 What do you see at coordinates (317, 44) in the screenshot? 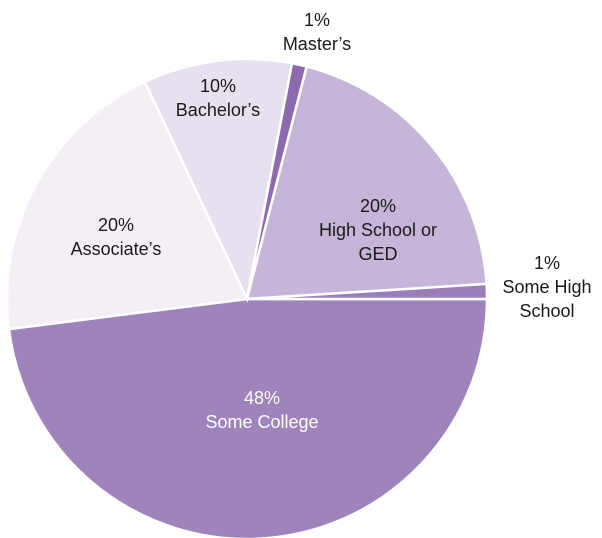
I see `category-label: Master’s` at bounding box center [317, 44].